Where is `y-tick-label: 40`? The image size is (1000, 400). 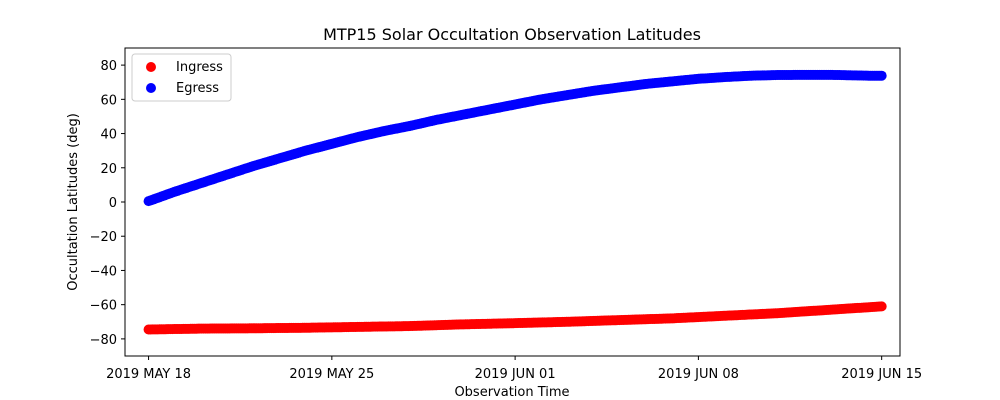 y-tick-label: 40 is located at coordinates (108, 135).